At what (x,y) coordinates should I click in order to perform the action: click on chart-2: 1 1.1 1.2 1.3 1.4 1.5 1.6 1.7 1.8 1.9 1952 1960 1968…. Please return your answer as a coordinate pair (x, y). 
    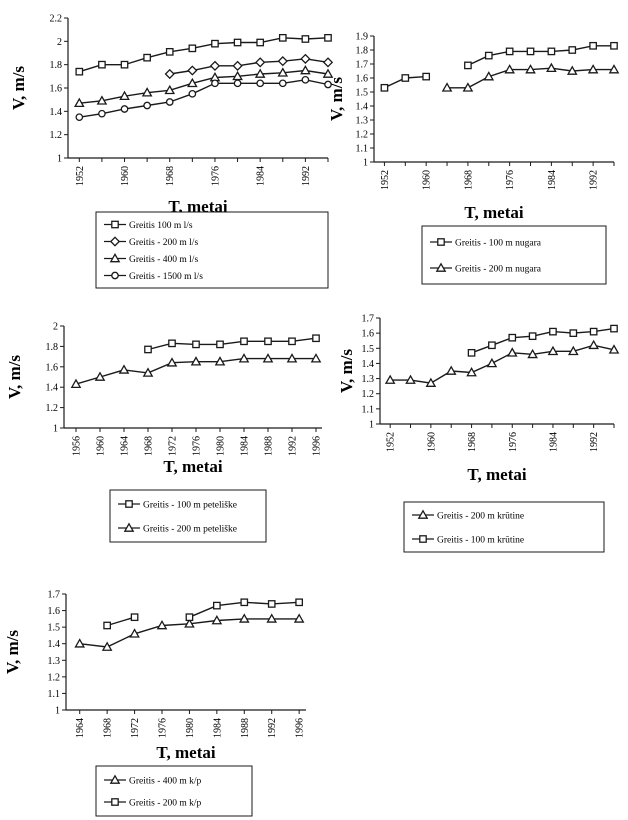
    Looking at the image, I should click on (473, 158).